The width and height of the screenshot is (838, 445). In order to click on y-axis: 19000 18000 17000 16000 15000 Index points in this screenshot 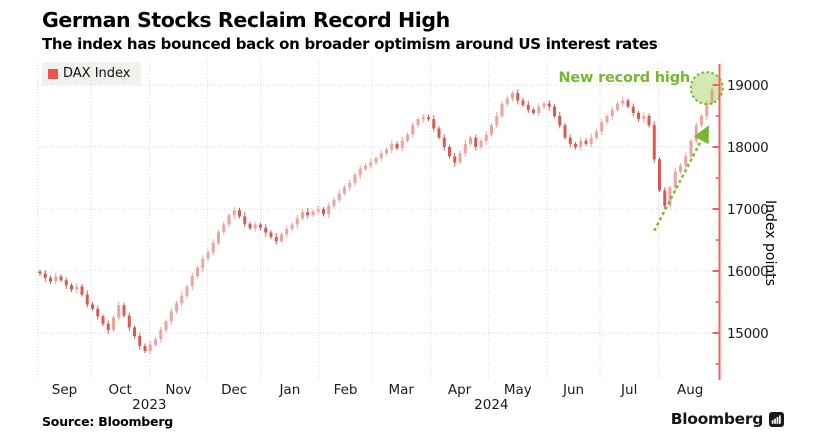, I will do `click(745, 222)`.